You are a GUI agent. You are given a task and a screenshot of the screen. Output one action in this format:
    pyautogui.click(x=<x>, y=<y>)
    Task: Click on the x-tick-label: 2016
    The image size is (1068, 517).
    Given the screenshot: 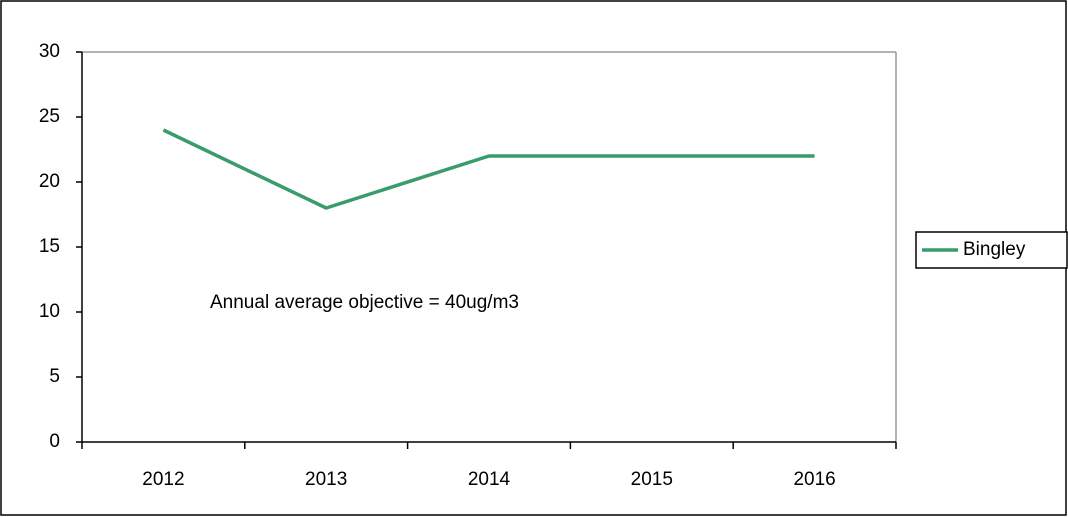 What is the action you would take?
    pyautogui.click(x=814, y=479)
    